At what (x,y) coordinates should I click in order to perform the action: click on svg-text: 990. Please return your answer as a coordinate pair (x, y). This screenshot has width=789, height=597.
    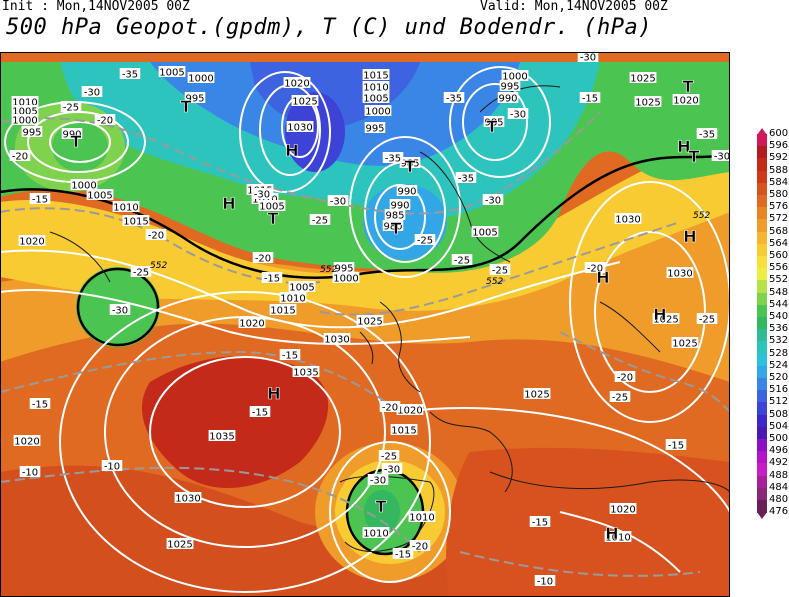
    Looking at the image, I should click on (399, 206).